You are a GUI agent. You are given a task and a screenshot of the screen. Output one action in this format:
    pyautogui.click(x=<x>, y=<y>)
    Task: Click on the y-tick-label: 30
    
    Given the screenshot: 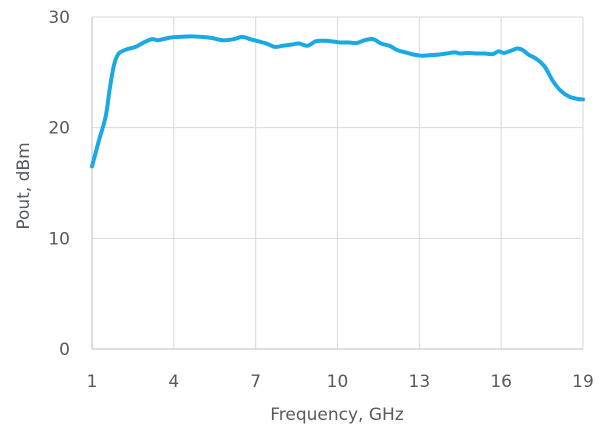 What is the action you would take?
    pyautogui.click(x=59, y=18)
    